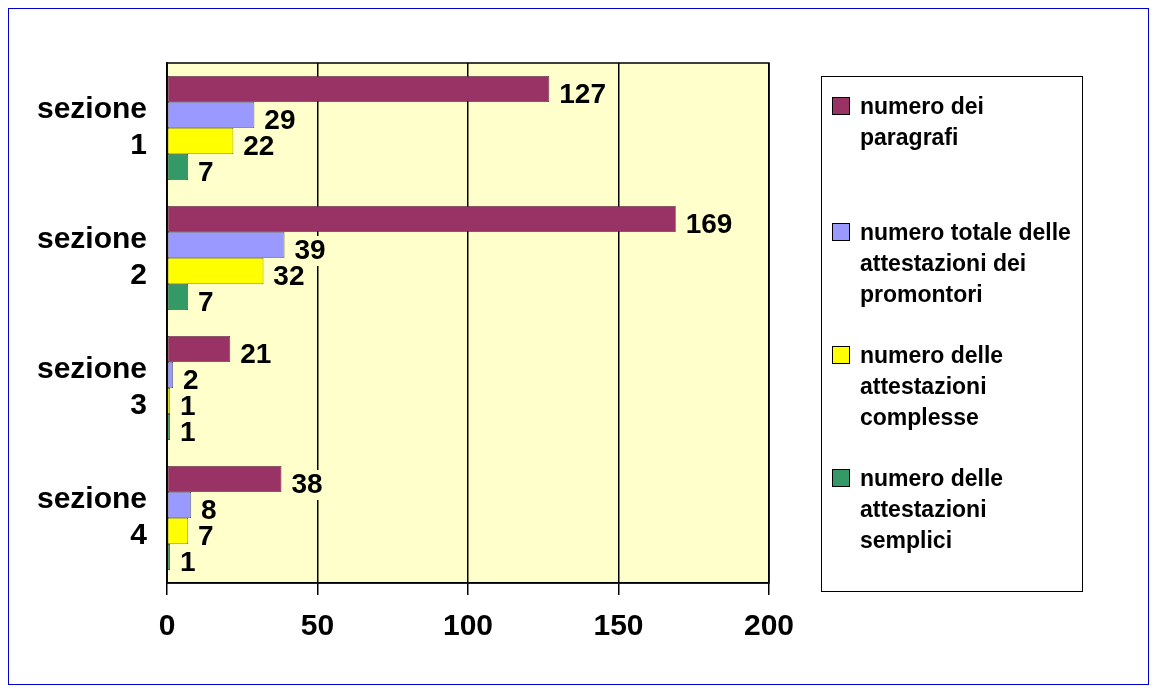 The height and width of the screenshot is (693, 1157). Describe the element at coordinates (922, 122) in the screenshot. I see `legend-label: numero dei paragrafi` at that location.